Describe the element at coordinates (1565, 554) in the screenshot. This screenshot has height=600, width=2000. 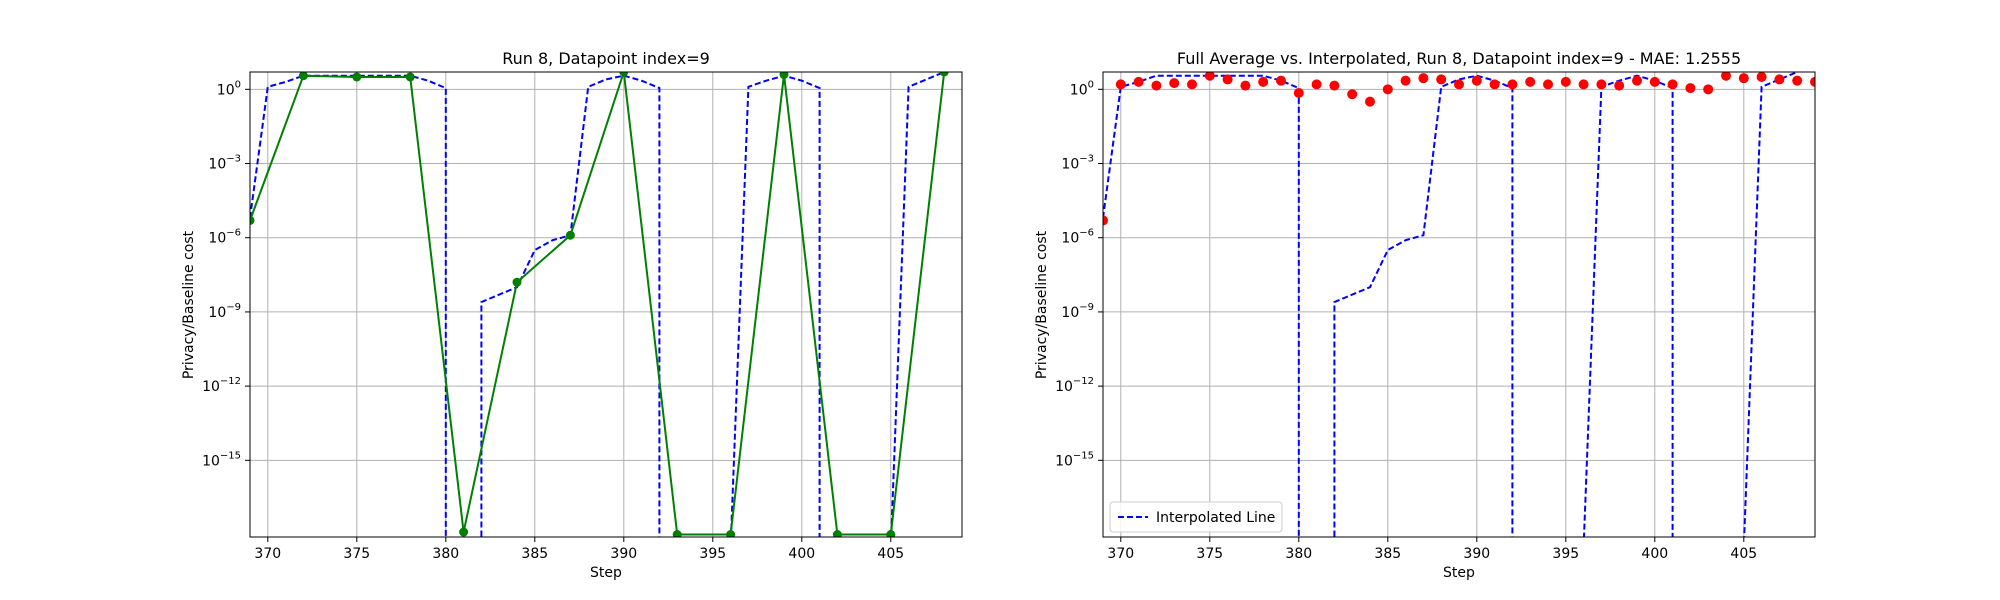
I see `x-tick-label: 395` at that location.